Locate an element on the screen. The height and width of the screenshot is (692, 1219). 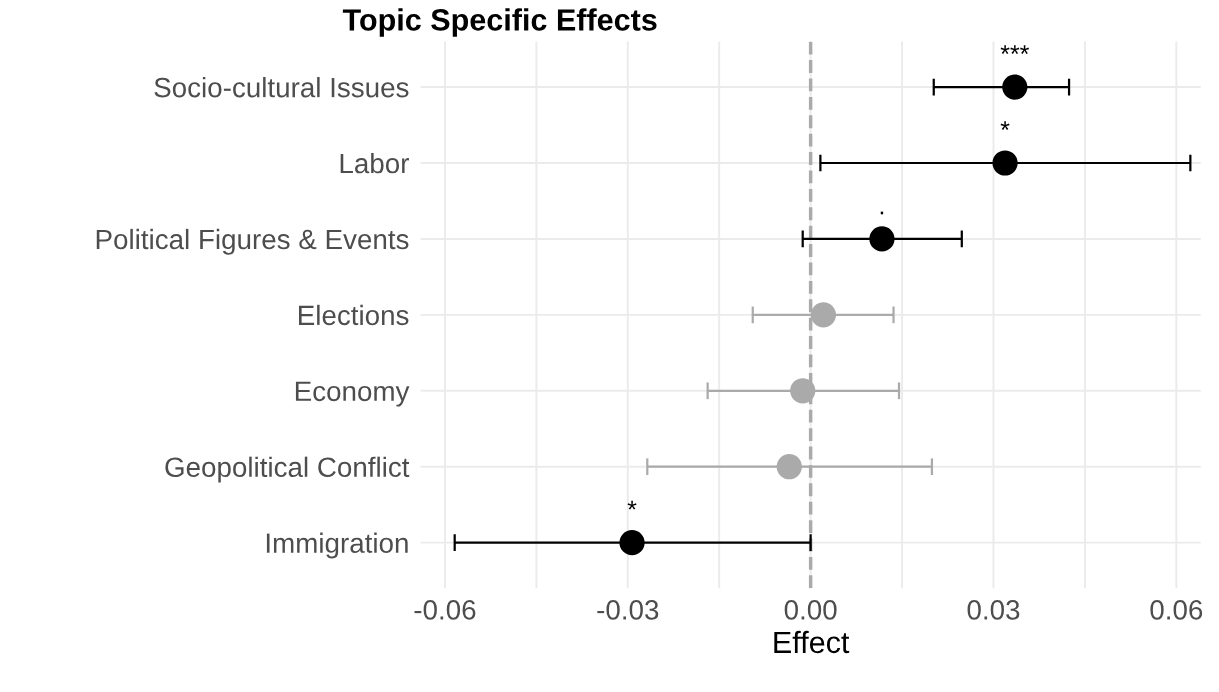
chart-title: Topic Specific Effects is located at coordinates (499, 22).